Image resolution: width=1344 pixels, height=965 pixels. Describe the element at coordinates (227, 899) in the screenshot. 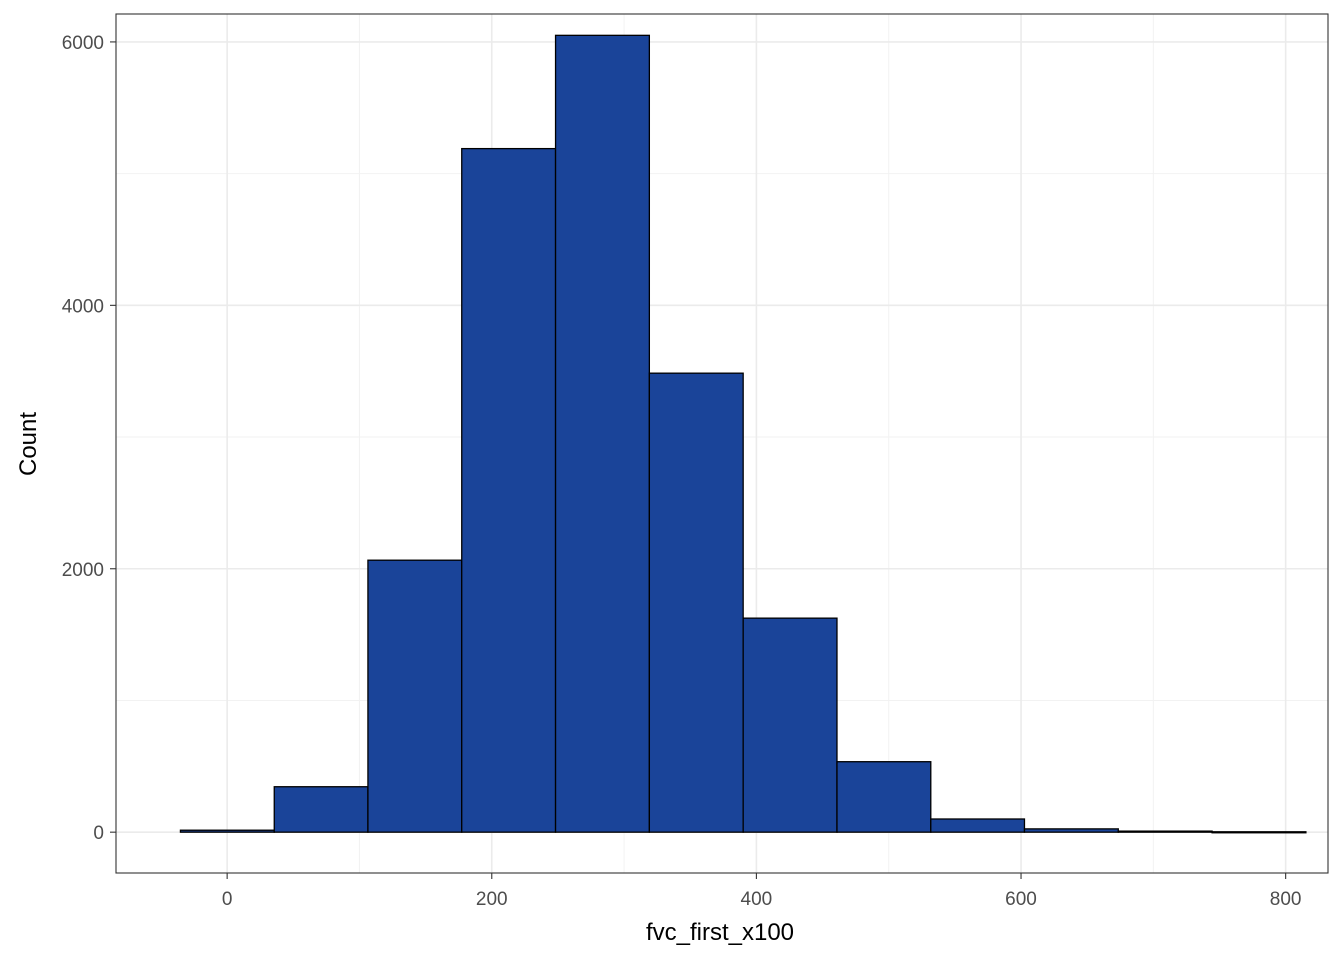

I see `x-tick-label: 0` at that location.